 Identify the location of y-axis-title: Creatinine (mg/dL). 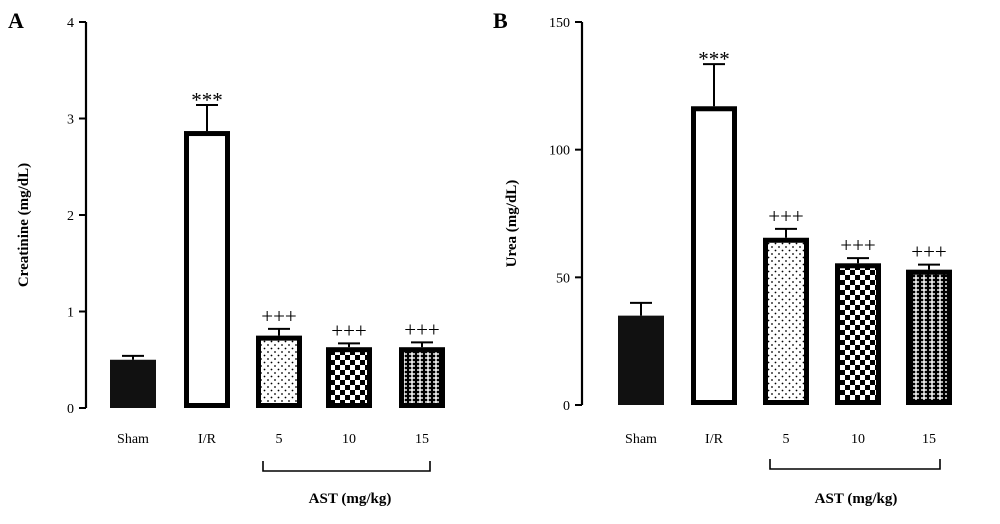
(24, 225).